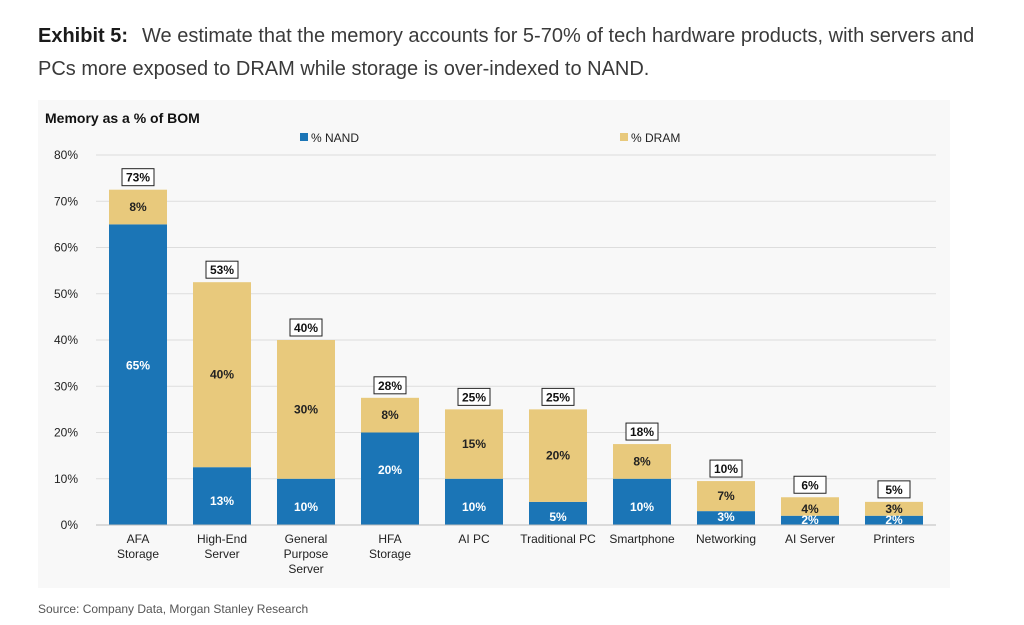 This screenshot has height=625, width=1024. I want to click on data-label-dram-9: 3%, so click(894, 509).